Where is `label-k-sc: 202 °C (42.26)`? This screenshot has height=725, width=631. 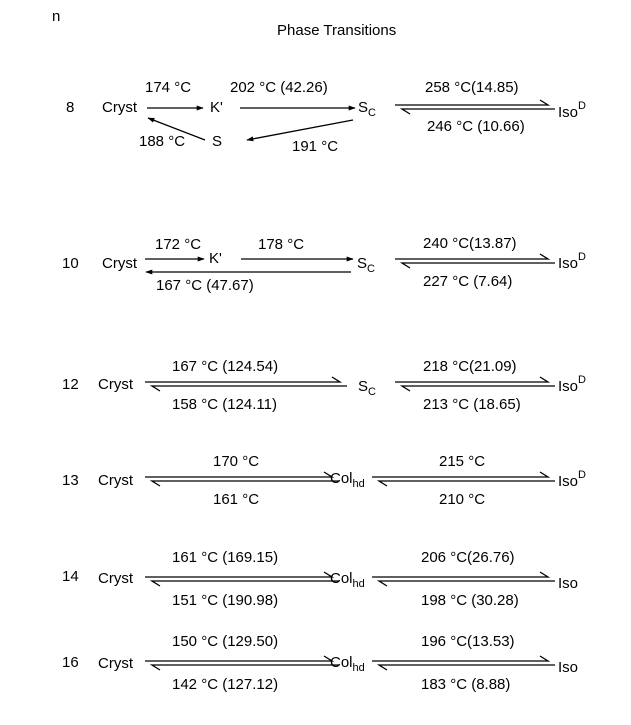
label-k-sc: 202 °C (42.26) is located at coordinates (279, 87).